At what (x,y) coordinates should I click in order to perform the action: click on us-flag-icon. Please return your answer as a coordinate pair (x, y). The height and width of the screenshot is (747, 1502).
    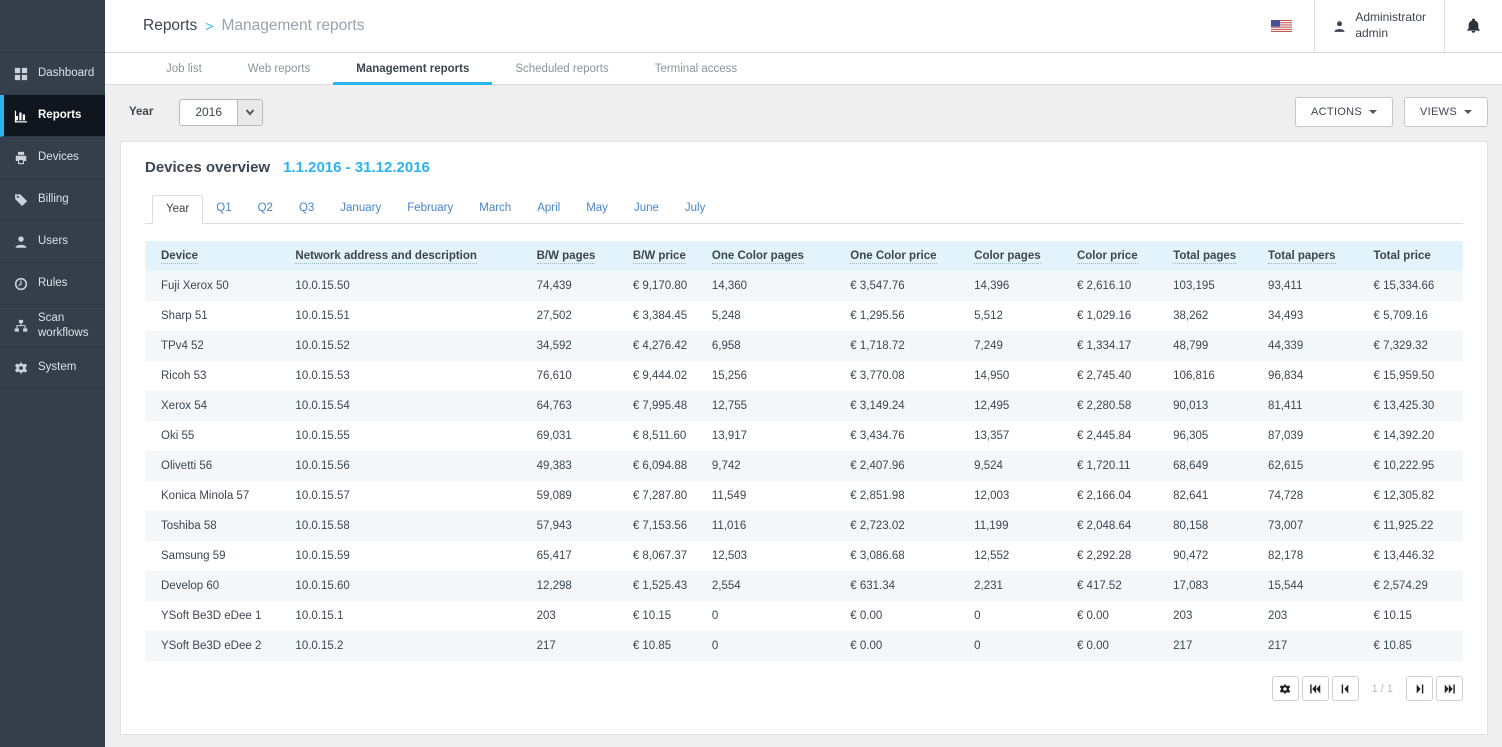
    Looking at the image, I should click on (1282, 26).